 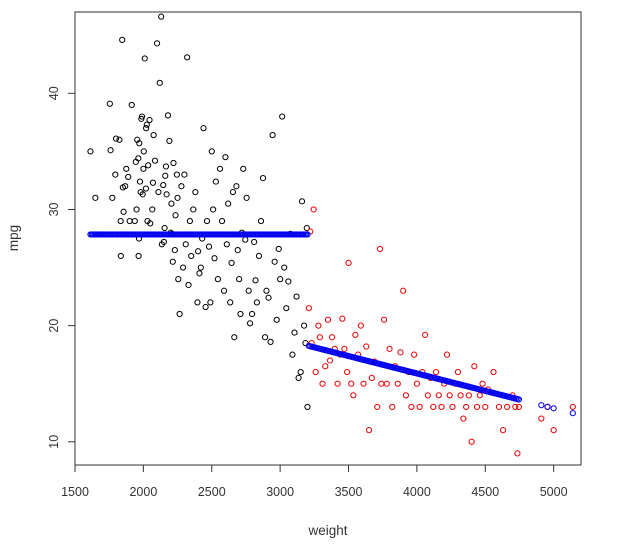 I want to click on y-axis: 10 20 30 40, so click(x=61, y=267).